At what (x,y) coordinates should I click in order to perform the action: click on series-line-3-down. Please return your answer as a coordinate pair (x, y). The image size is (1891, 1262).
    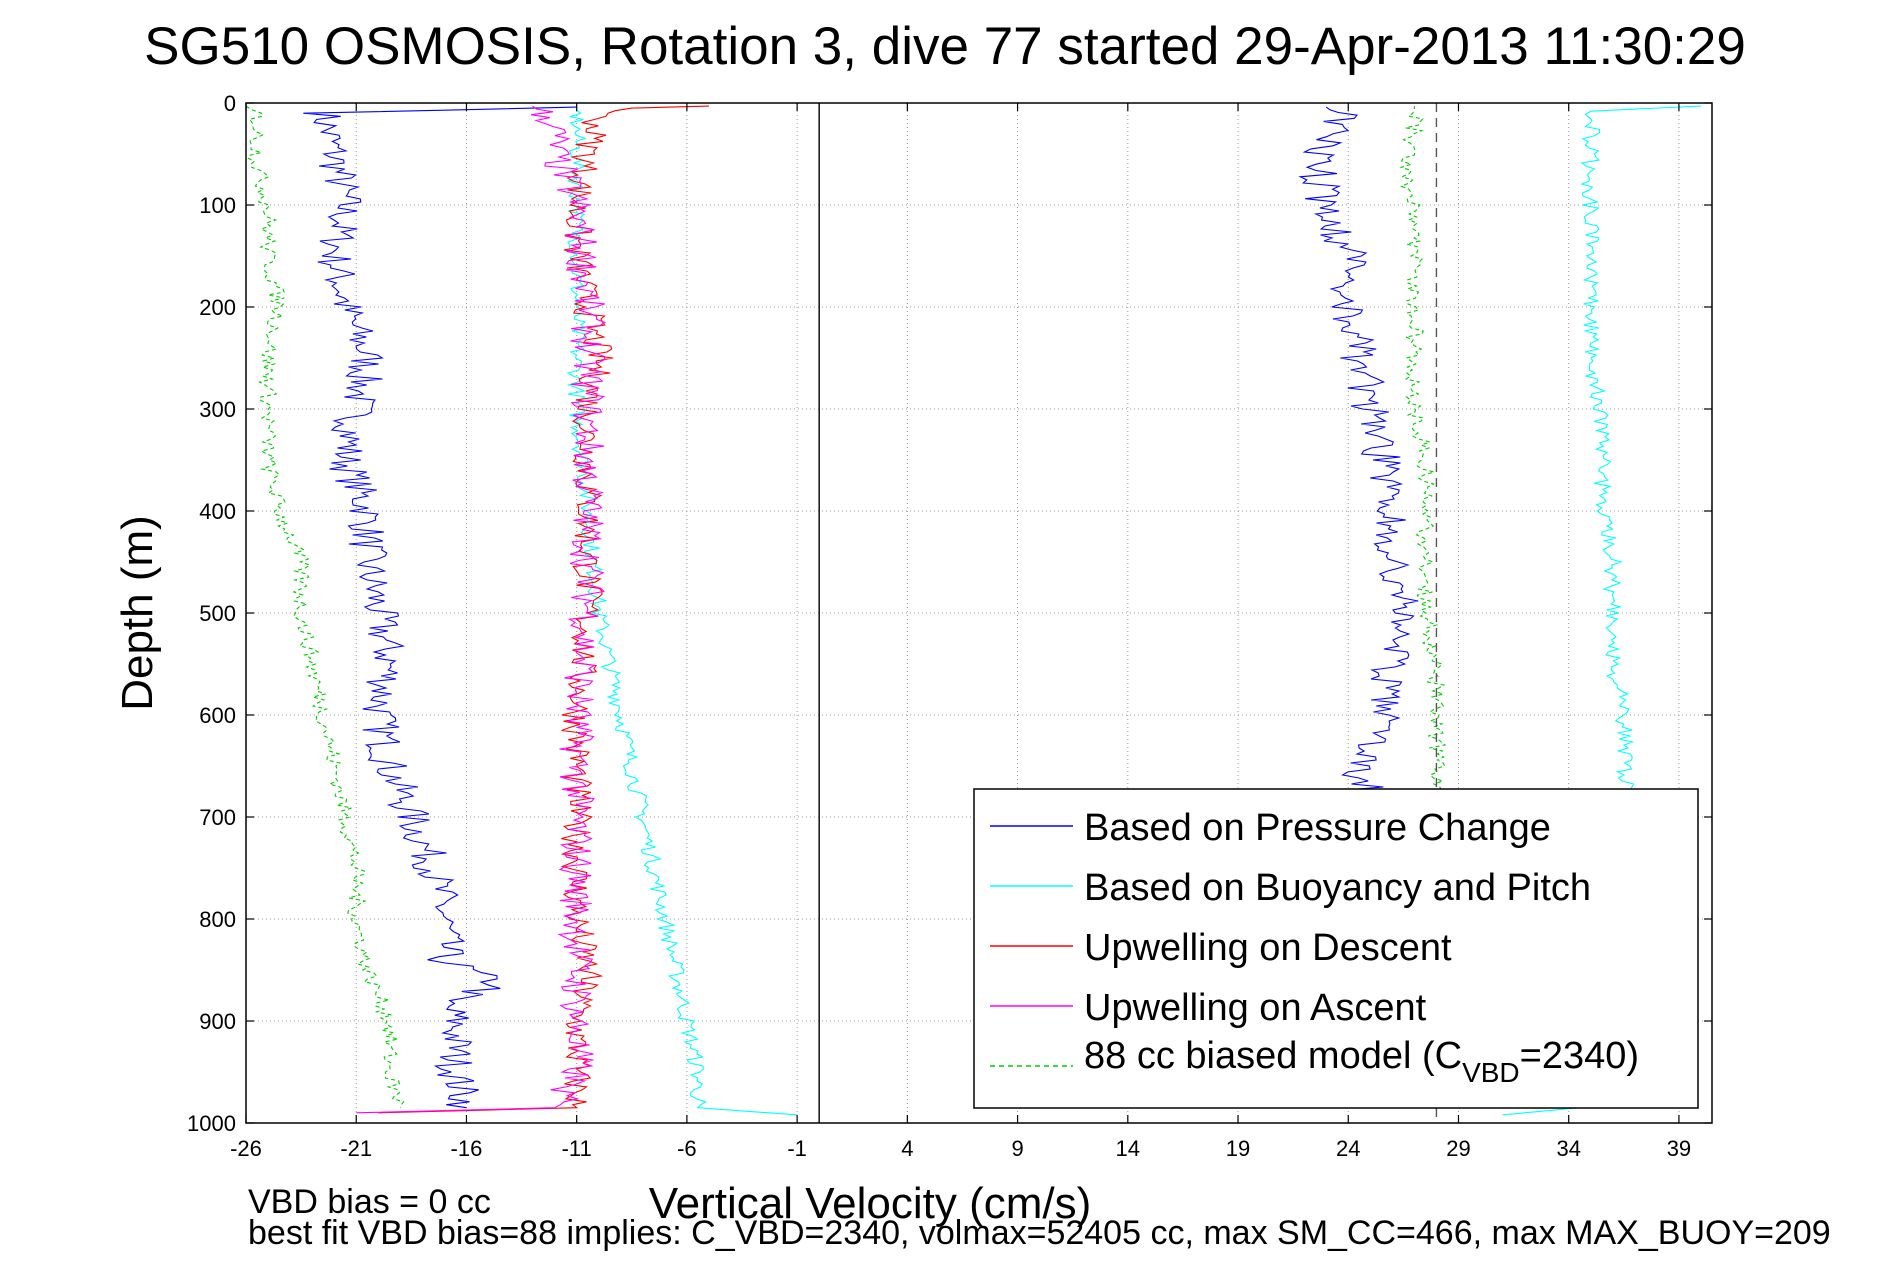
    Looking at the image, I should click on (481, 609).